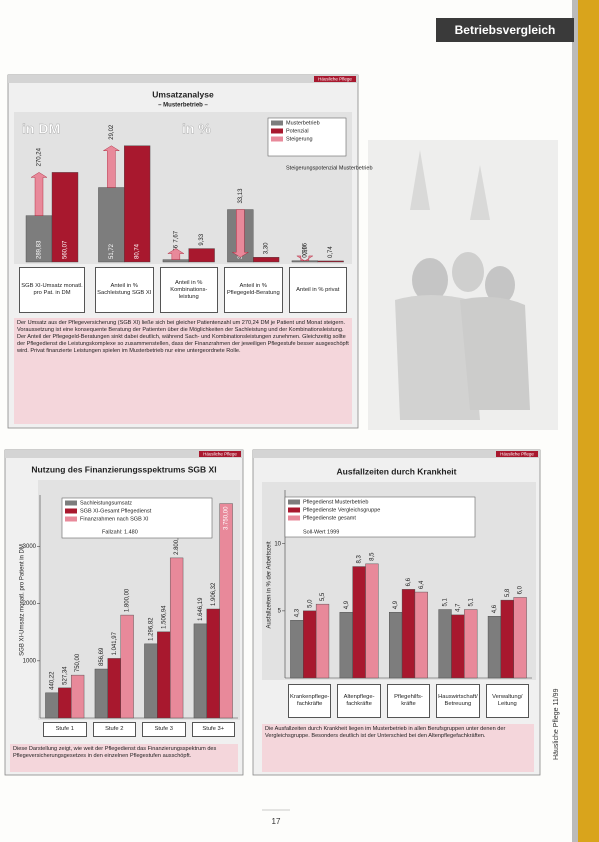  What do you see at coordinates (507, 701) in the screenshot?
I see `category-label: Verwaltung/ Leitung` at bounding box center [507, 701].